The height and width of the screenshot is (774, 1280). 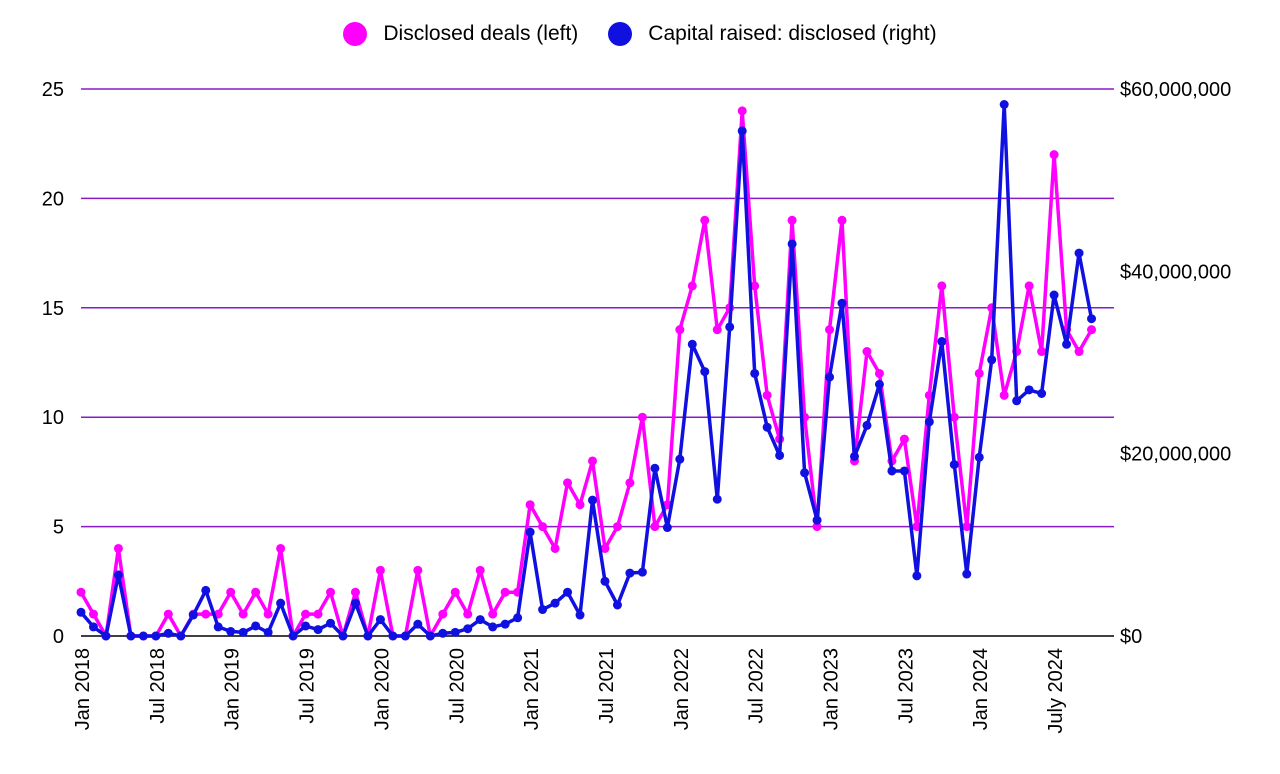 I want to click on left-tick-label: 0, so click(x=58, y=637).